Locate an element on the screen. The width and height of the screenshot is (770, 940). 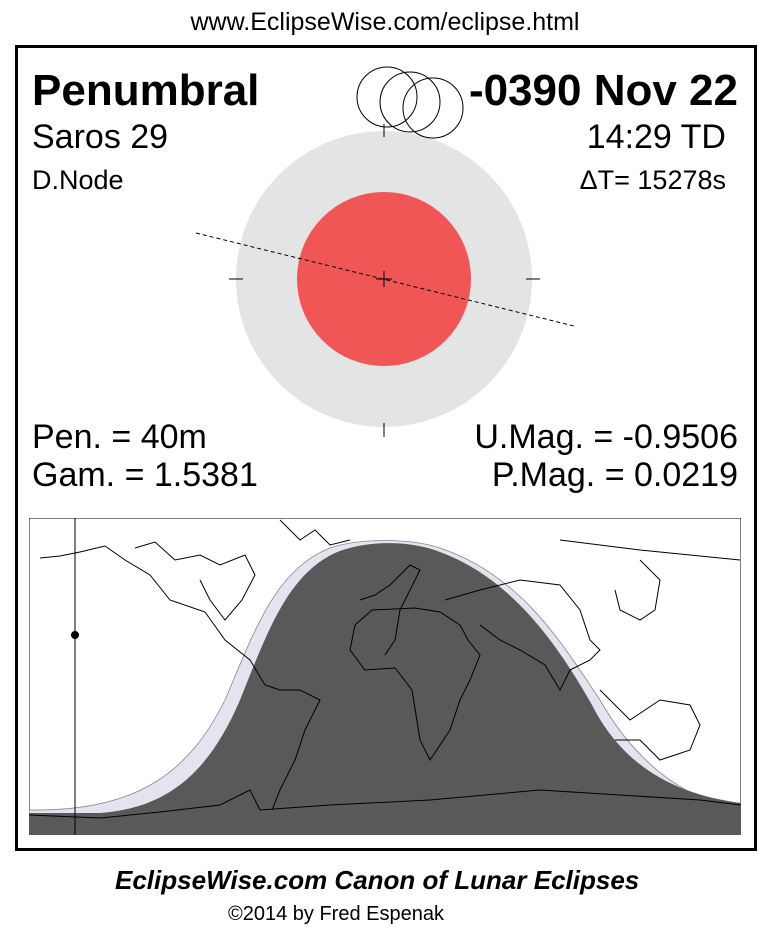
saros-number: Saros 29 is located at coordinates (100, 137).